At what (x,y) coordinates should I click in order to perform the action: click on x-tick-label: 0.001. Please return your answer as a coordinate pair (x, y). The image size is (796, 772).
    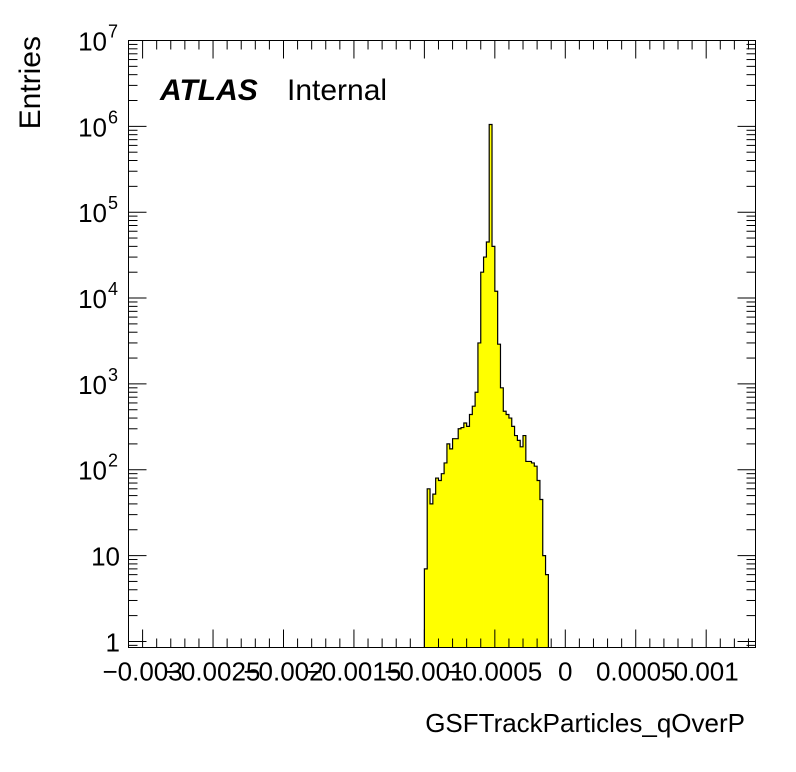
    Looking at the image, I should click on (706, 672).